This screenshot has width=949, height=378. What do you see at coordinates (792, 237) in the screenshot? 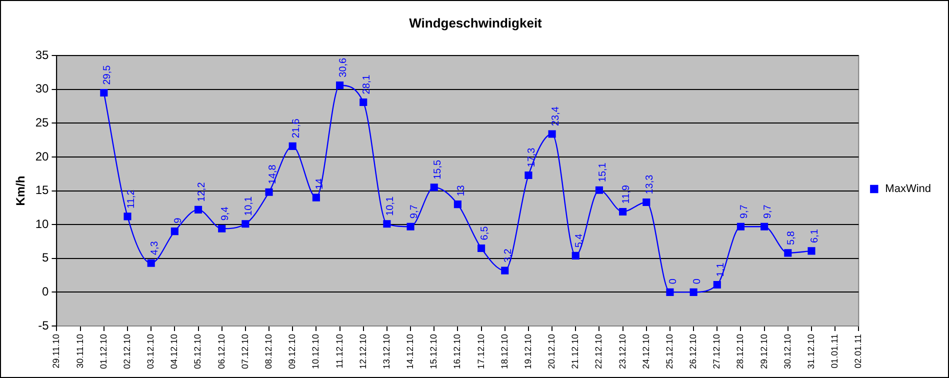
I see `data-label: 5,8` at bounding box center [792, 237].